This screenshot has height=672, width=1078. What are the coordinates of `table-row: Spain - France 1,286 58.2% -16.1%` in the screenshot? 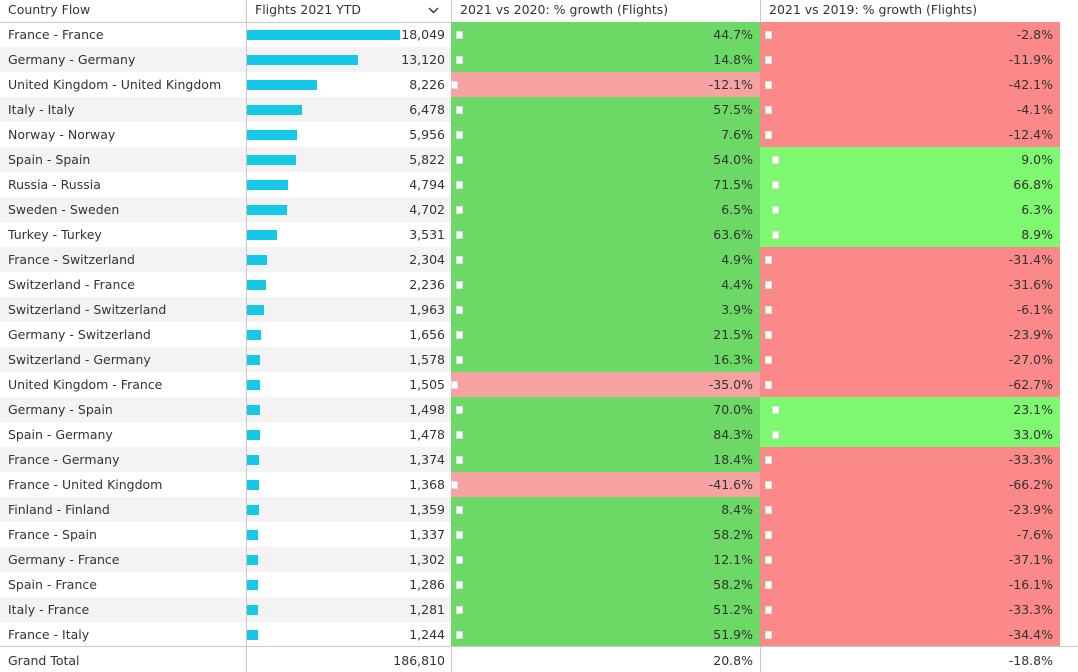 It's located at (530, 584).